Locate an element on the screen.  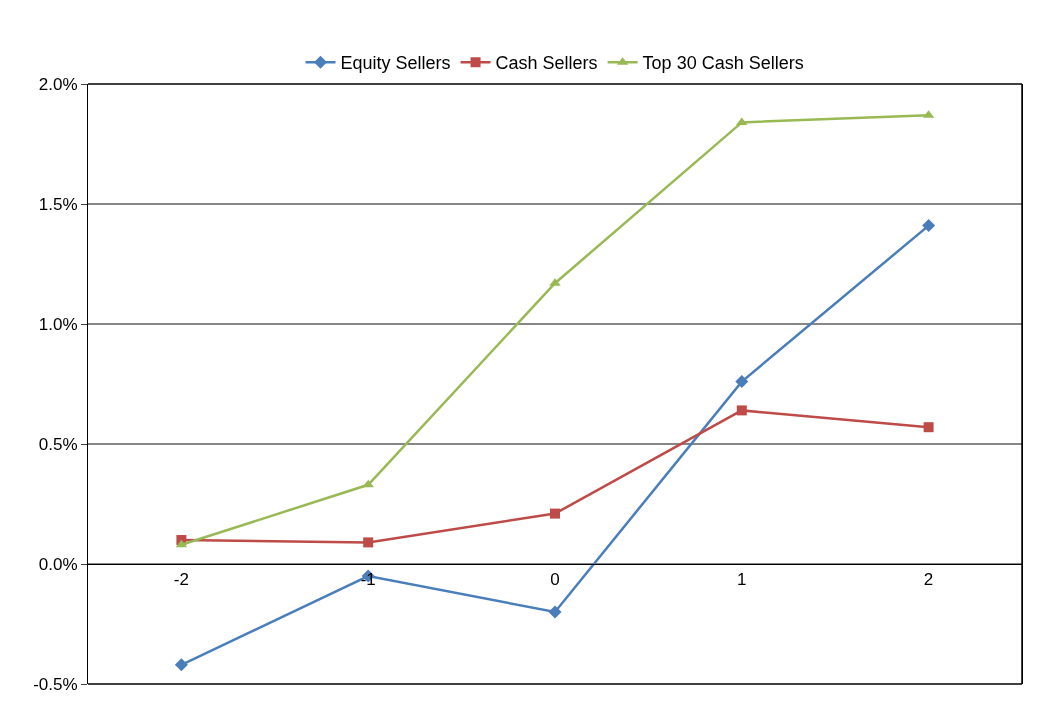
y-tick-label: 1.0% is located at coordinates (58, 324).